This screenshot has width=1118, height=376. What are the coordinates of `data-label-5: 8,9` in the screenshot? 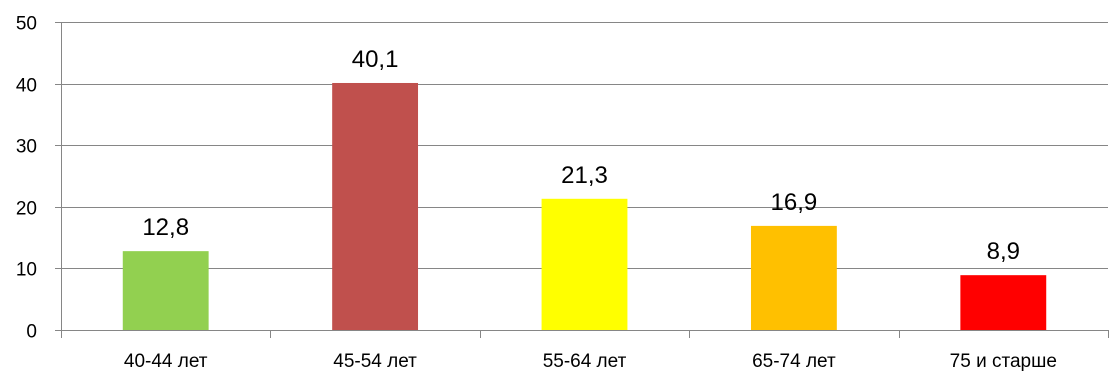 It's located at (1003, 251).